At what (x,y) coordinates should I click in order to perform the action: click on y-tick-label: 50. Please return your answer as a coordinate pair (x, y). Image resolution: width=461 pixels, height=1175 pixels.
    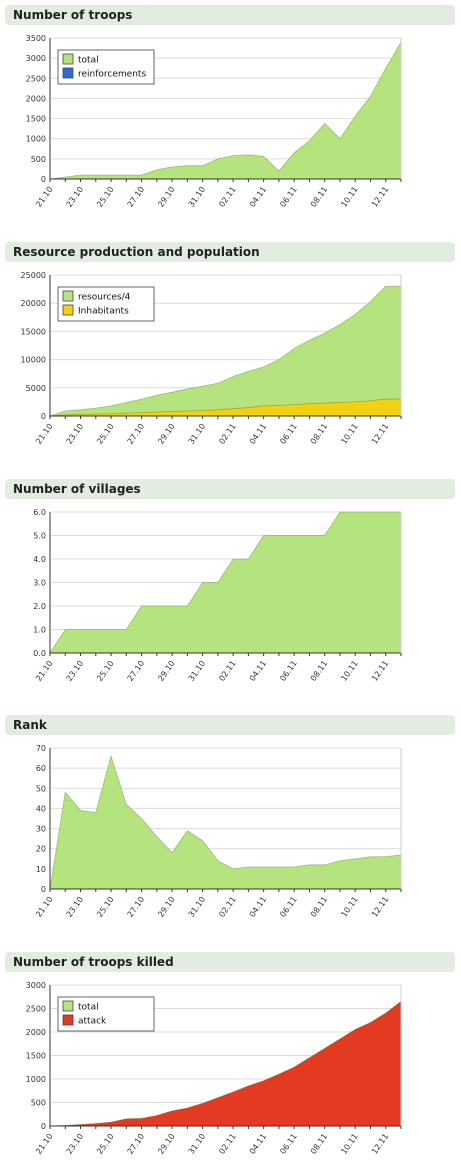
    Looking at the image, I should click on (41, 788).